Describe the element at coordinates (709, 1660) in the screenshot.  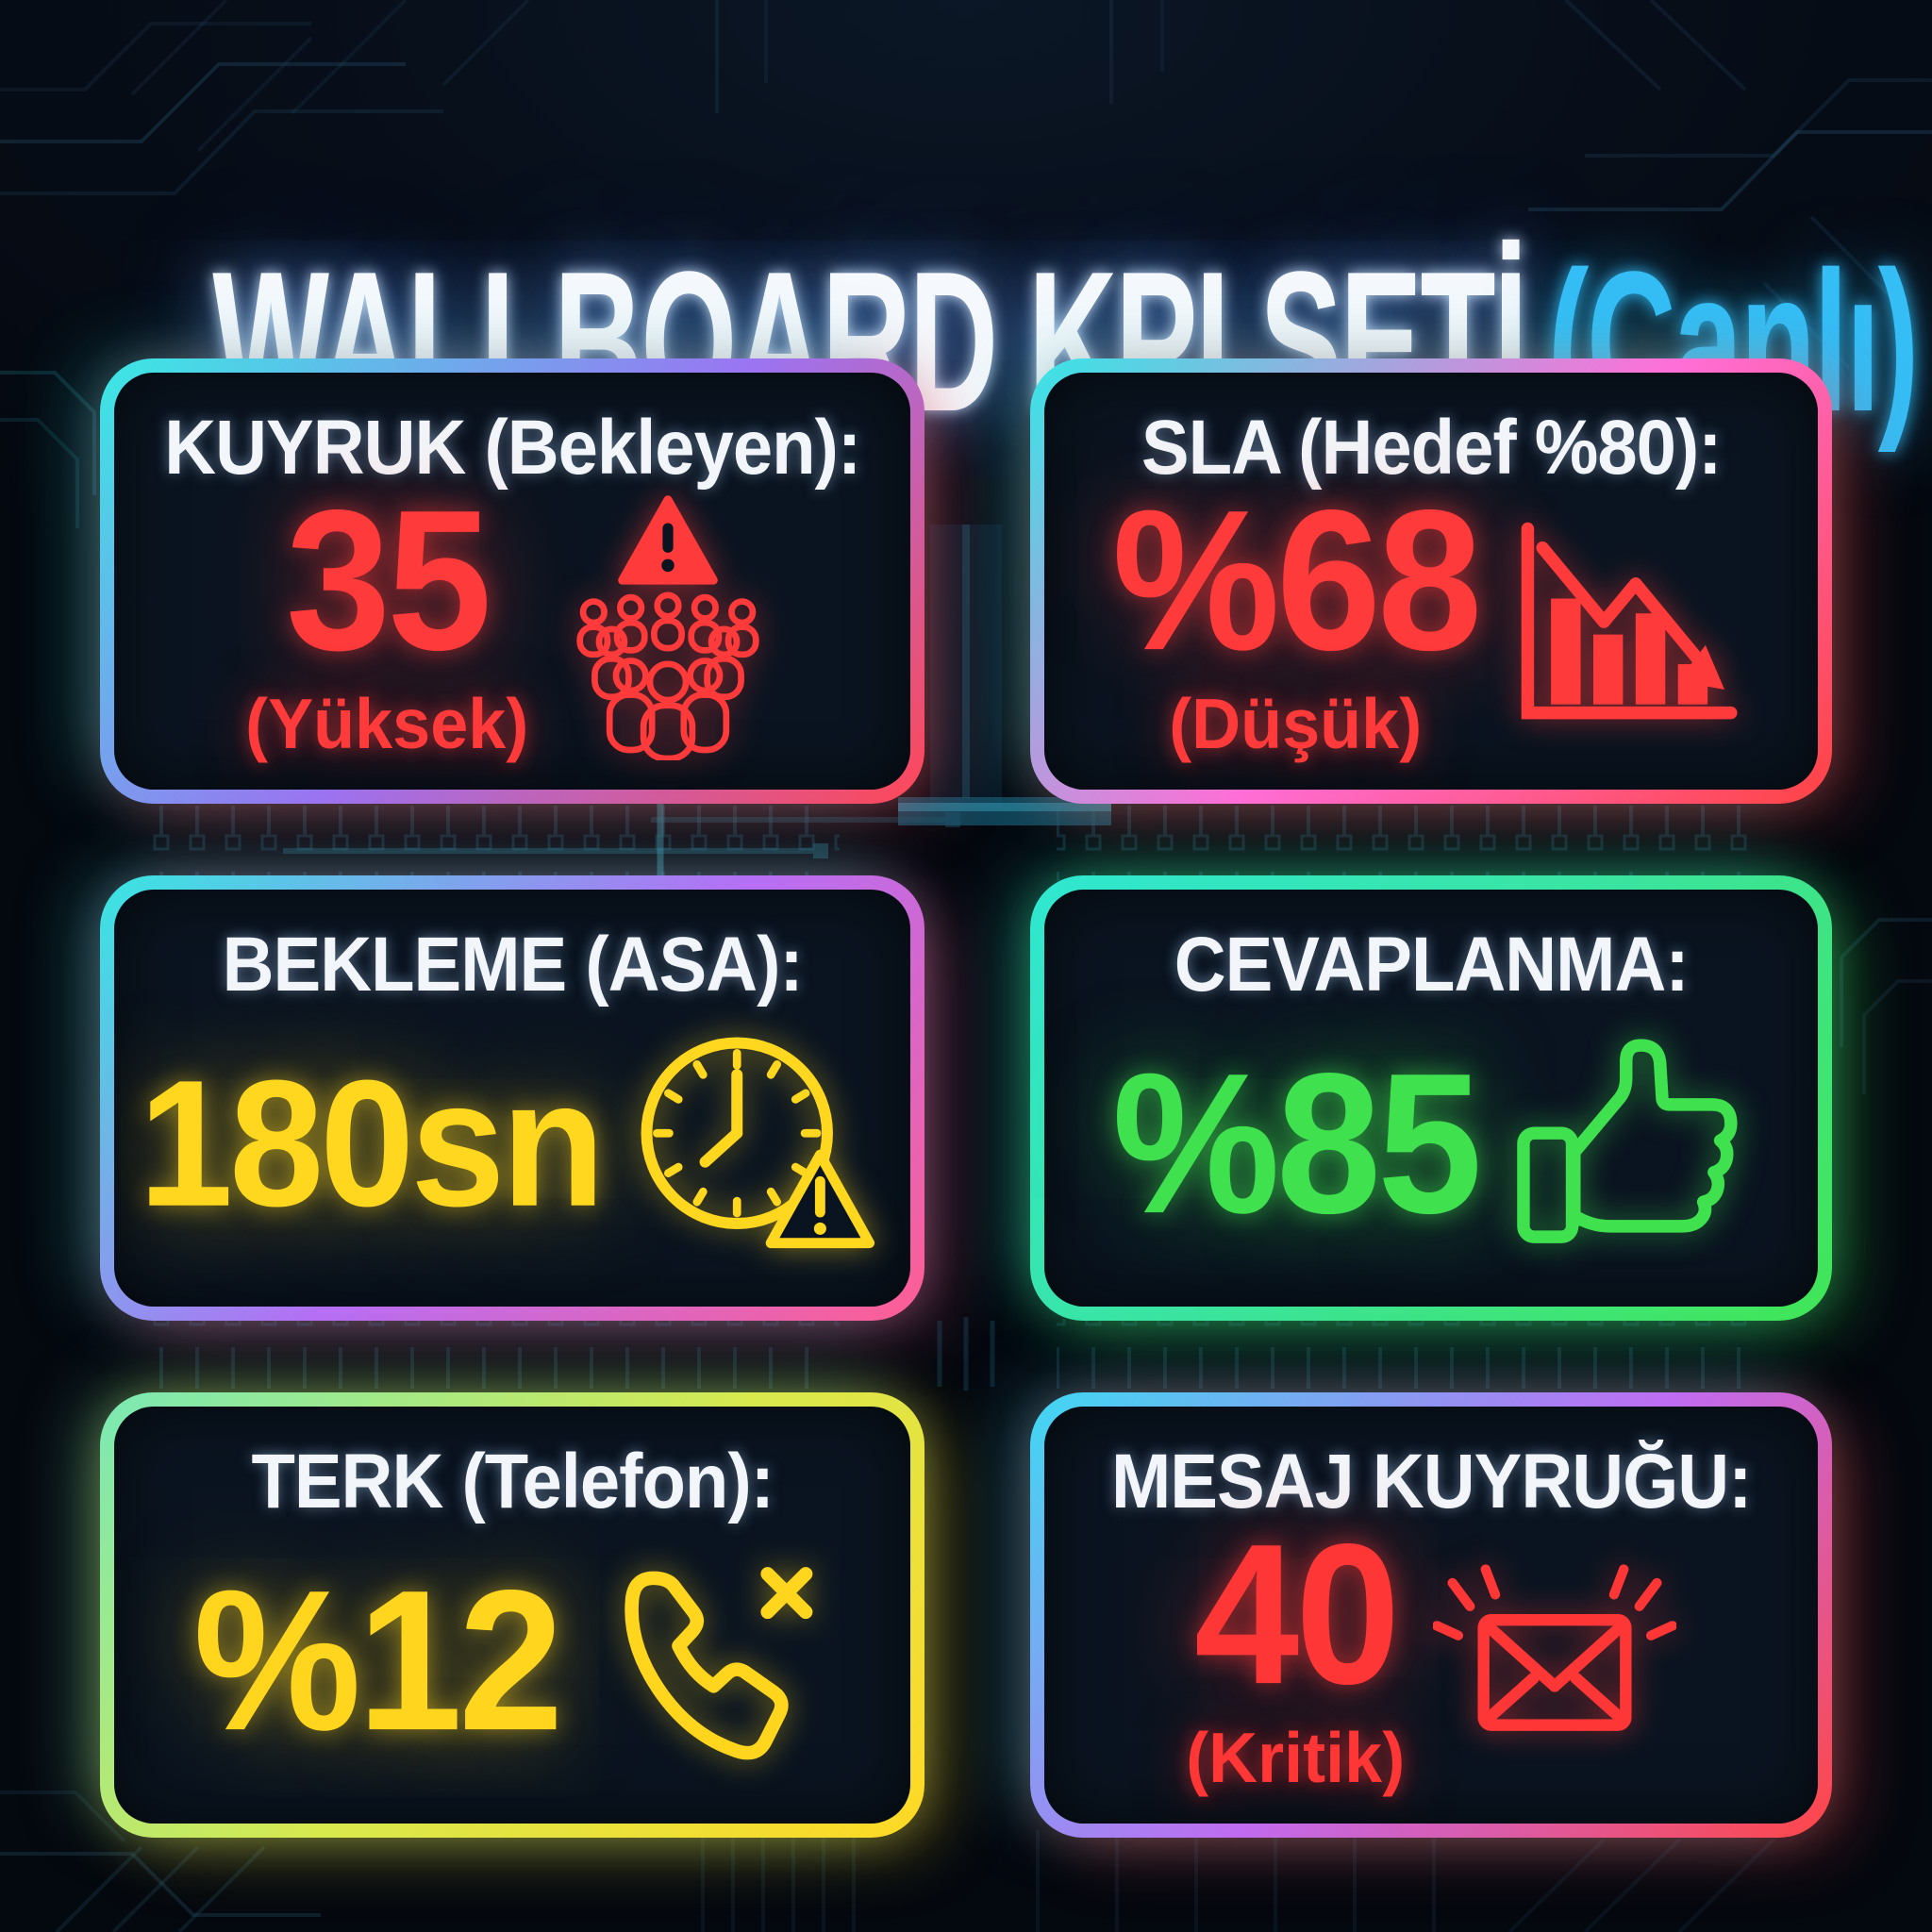
I see `phone-missed-icon` at that location.